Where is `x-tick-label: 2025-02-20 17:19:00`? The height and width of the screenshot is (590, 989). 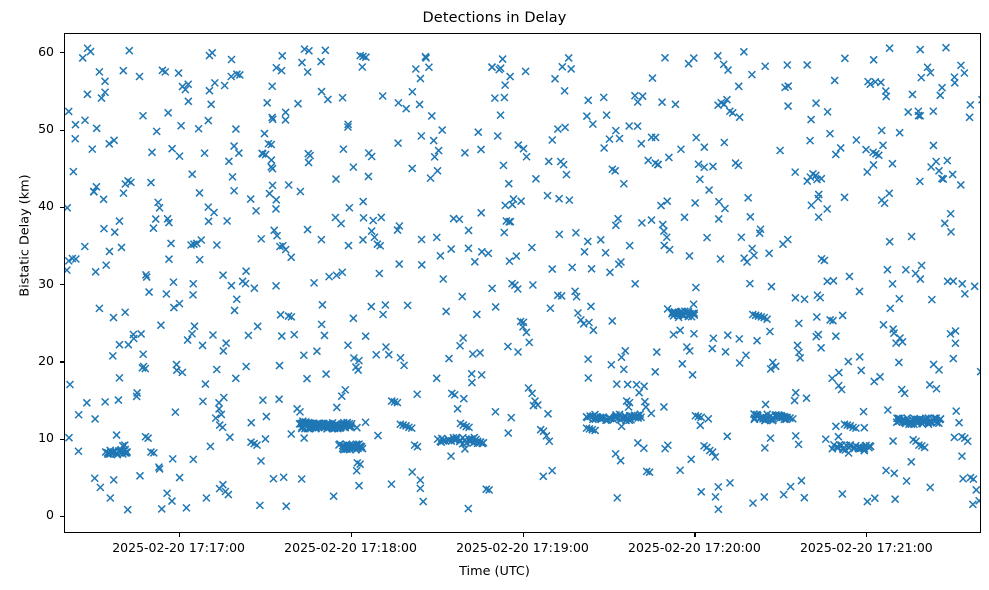
x-tick-label: 2025-02-20 17:19:00 is located at coordinates (522, 547).